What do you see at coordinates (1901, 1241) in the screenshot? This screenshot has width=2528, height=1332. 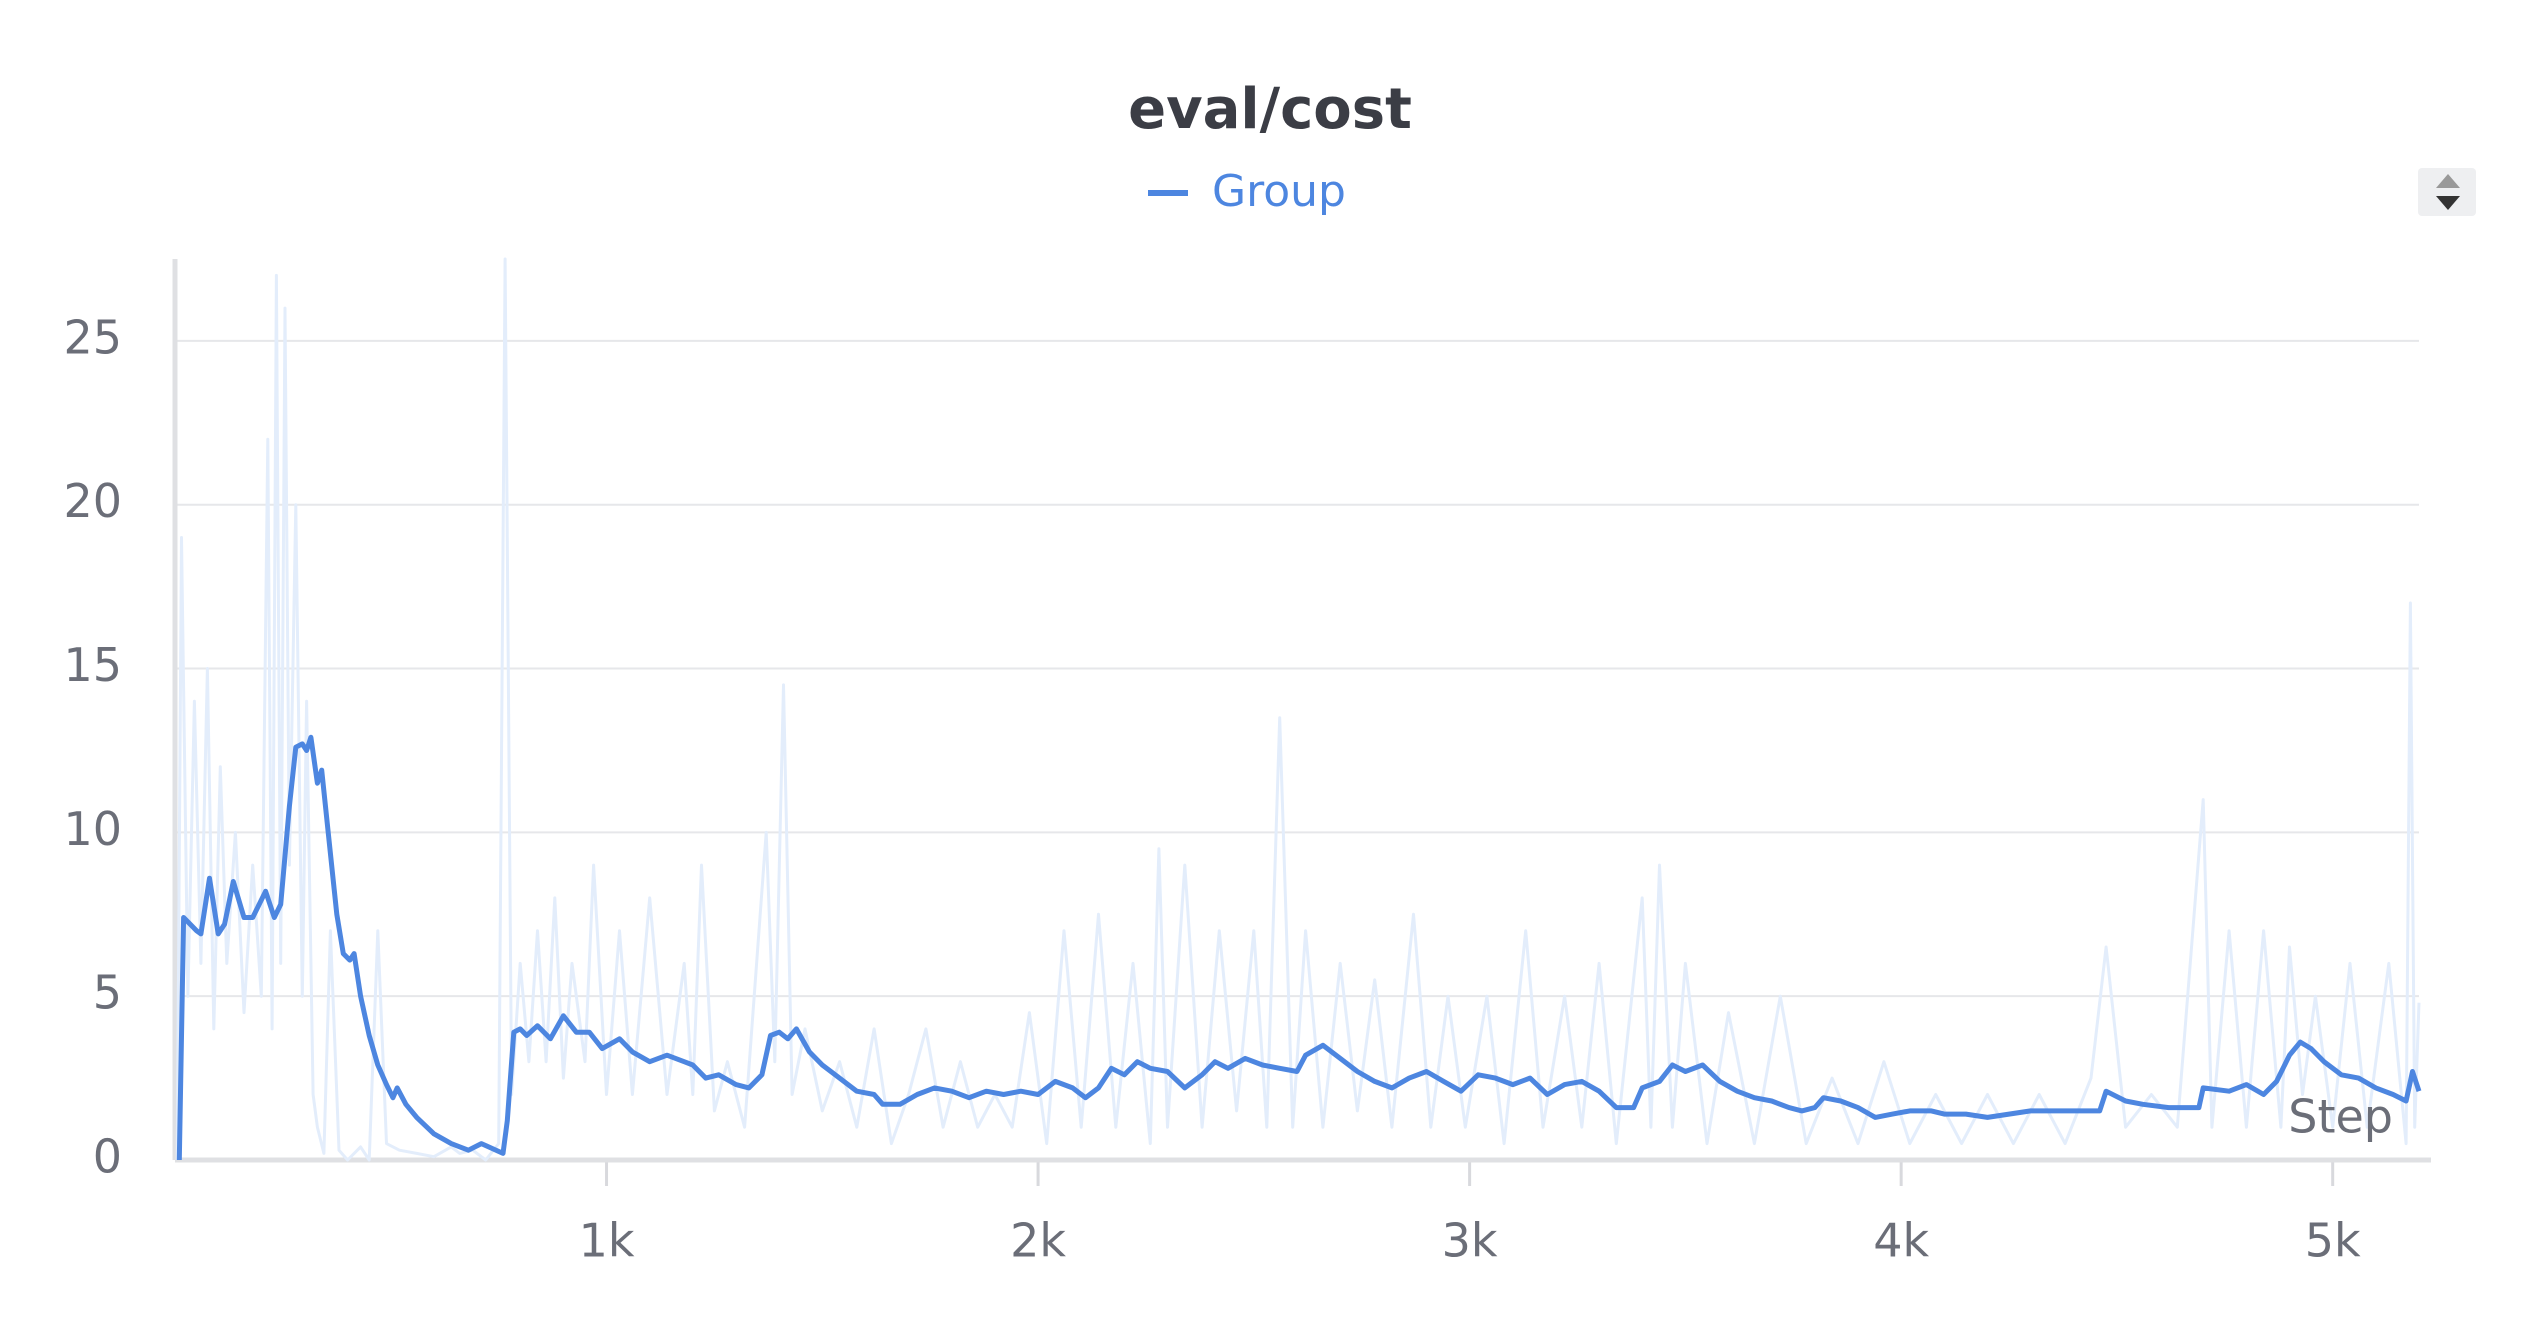 I see `x-tick-label: 4k` at bounding box center [1901, 1241].